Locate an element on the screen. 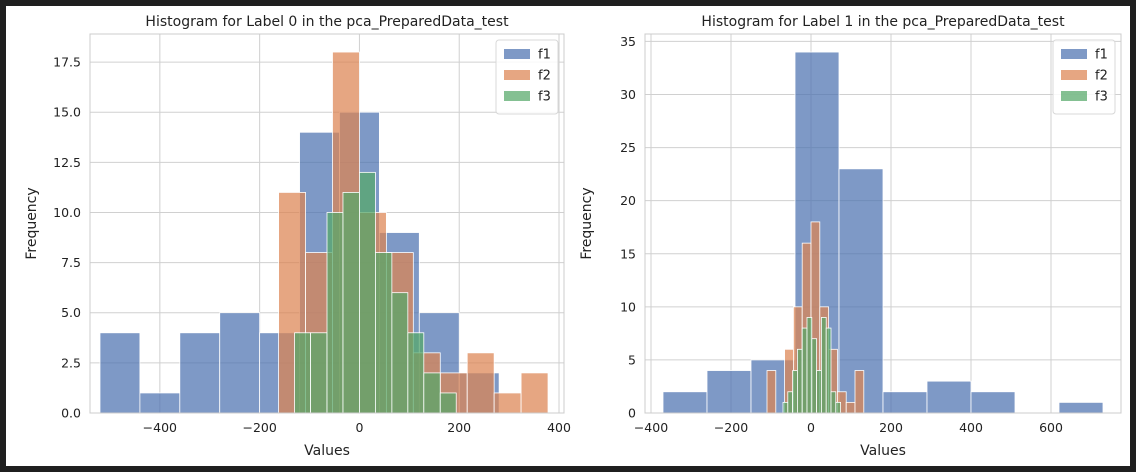 Image resolution: width=1136 pixels, height=472 pixels. y-tick-label: 15 is located at coordinates (628, 253).